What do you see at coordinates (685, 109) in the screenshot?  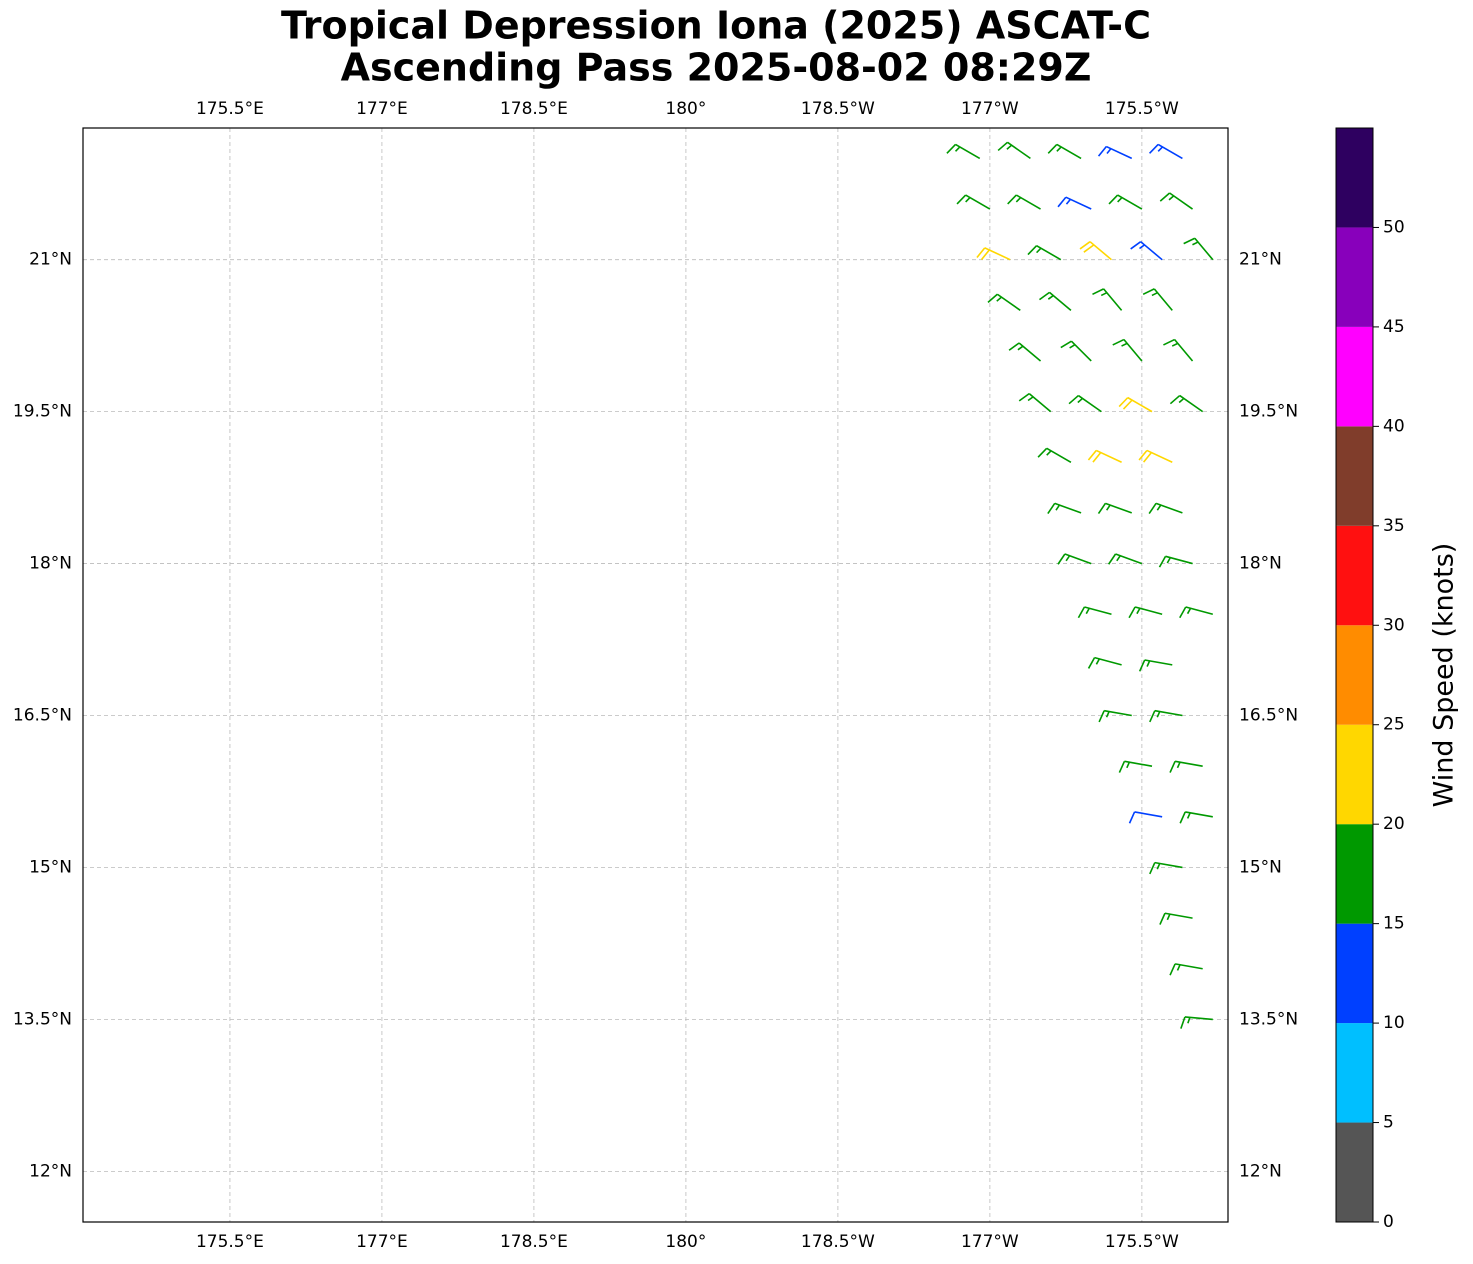 I see `x-tick-label-top: 180°` at bounding box center [685, 109].